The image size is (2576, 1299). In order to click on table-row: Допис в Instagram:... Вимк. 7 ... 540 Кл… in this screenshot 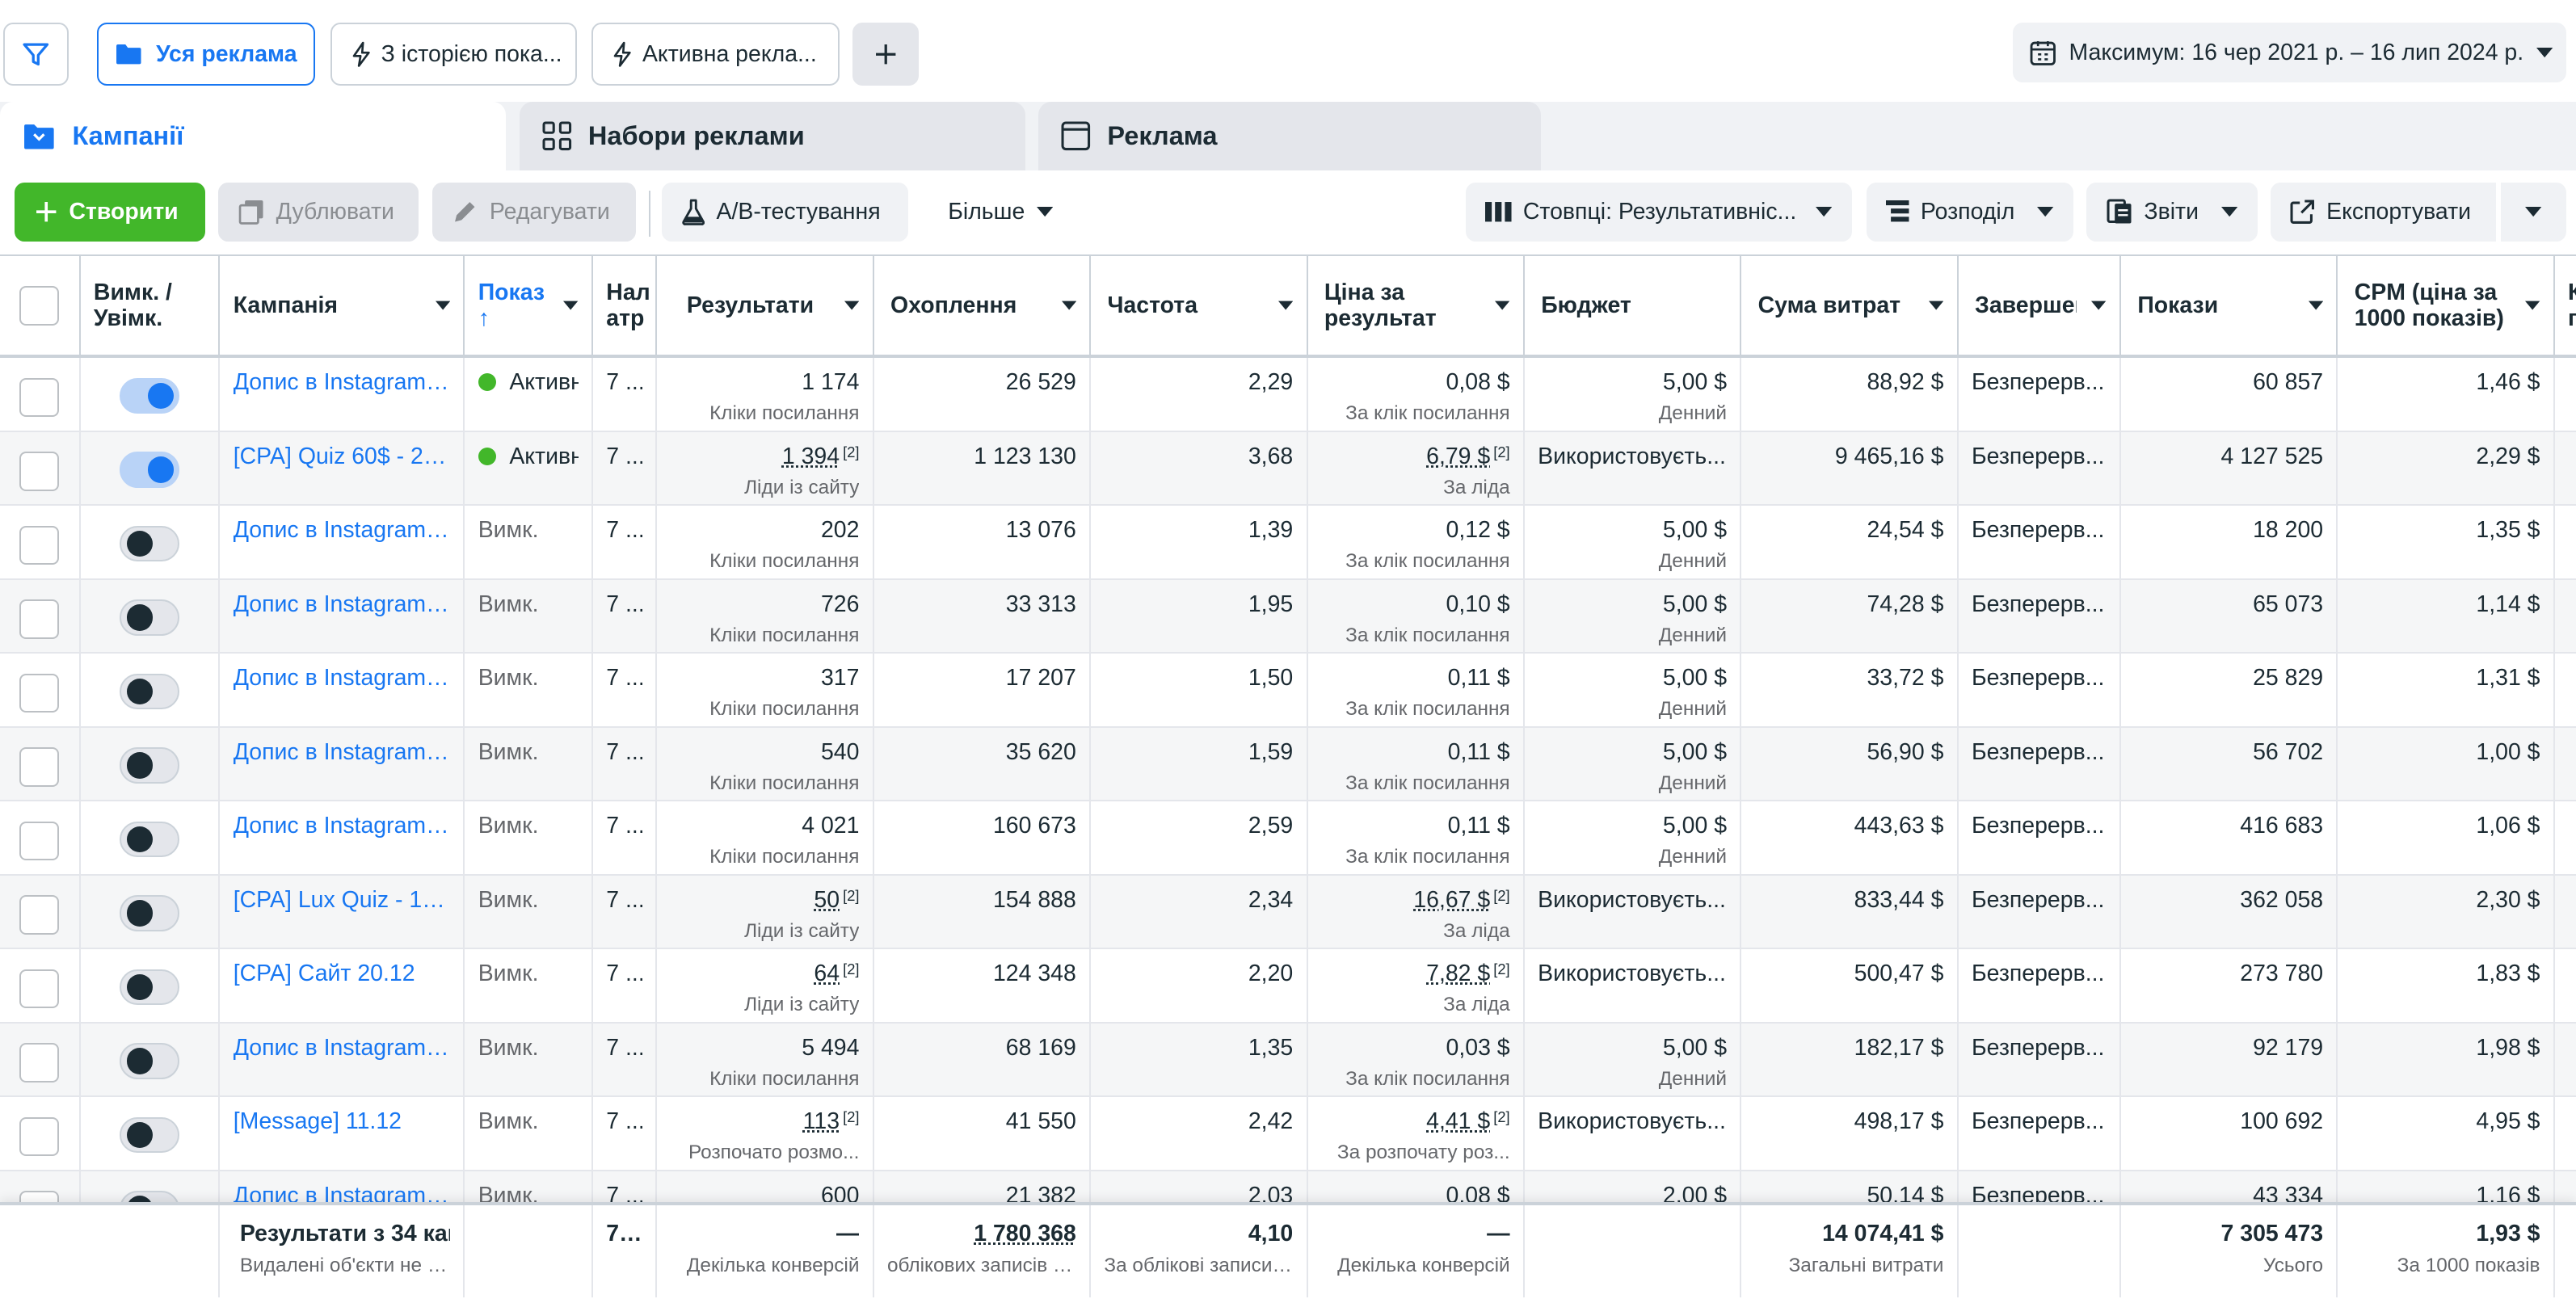, I will do `click(1288, 765)`.